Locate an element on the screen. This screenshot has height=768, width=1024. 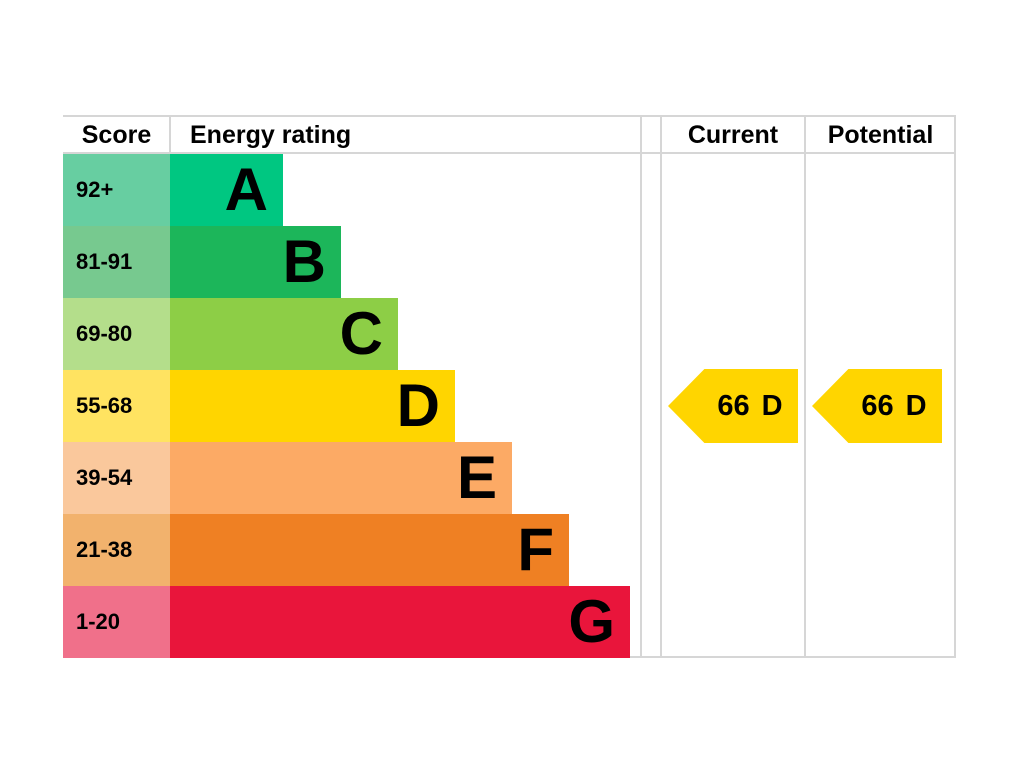
current-slot-g is located at coordinates (733, 622).